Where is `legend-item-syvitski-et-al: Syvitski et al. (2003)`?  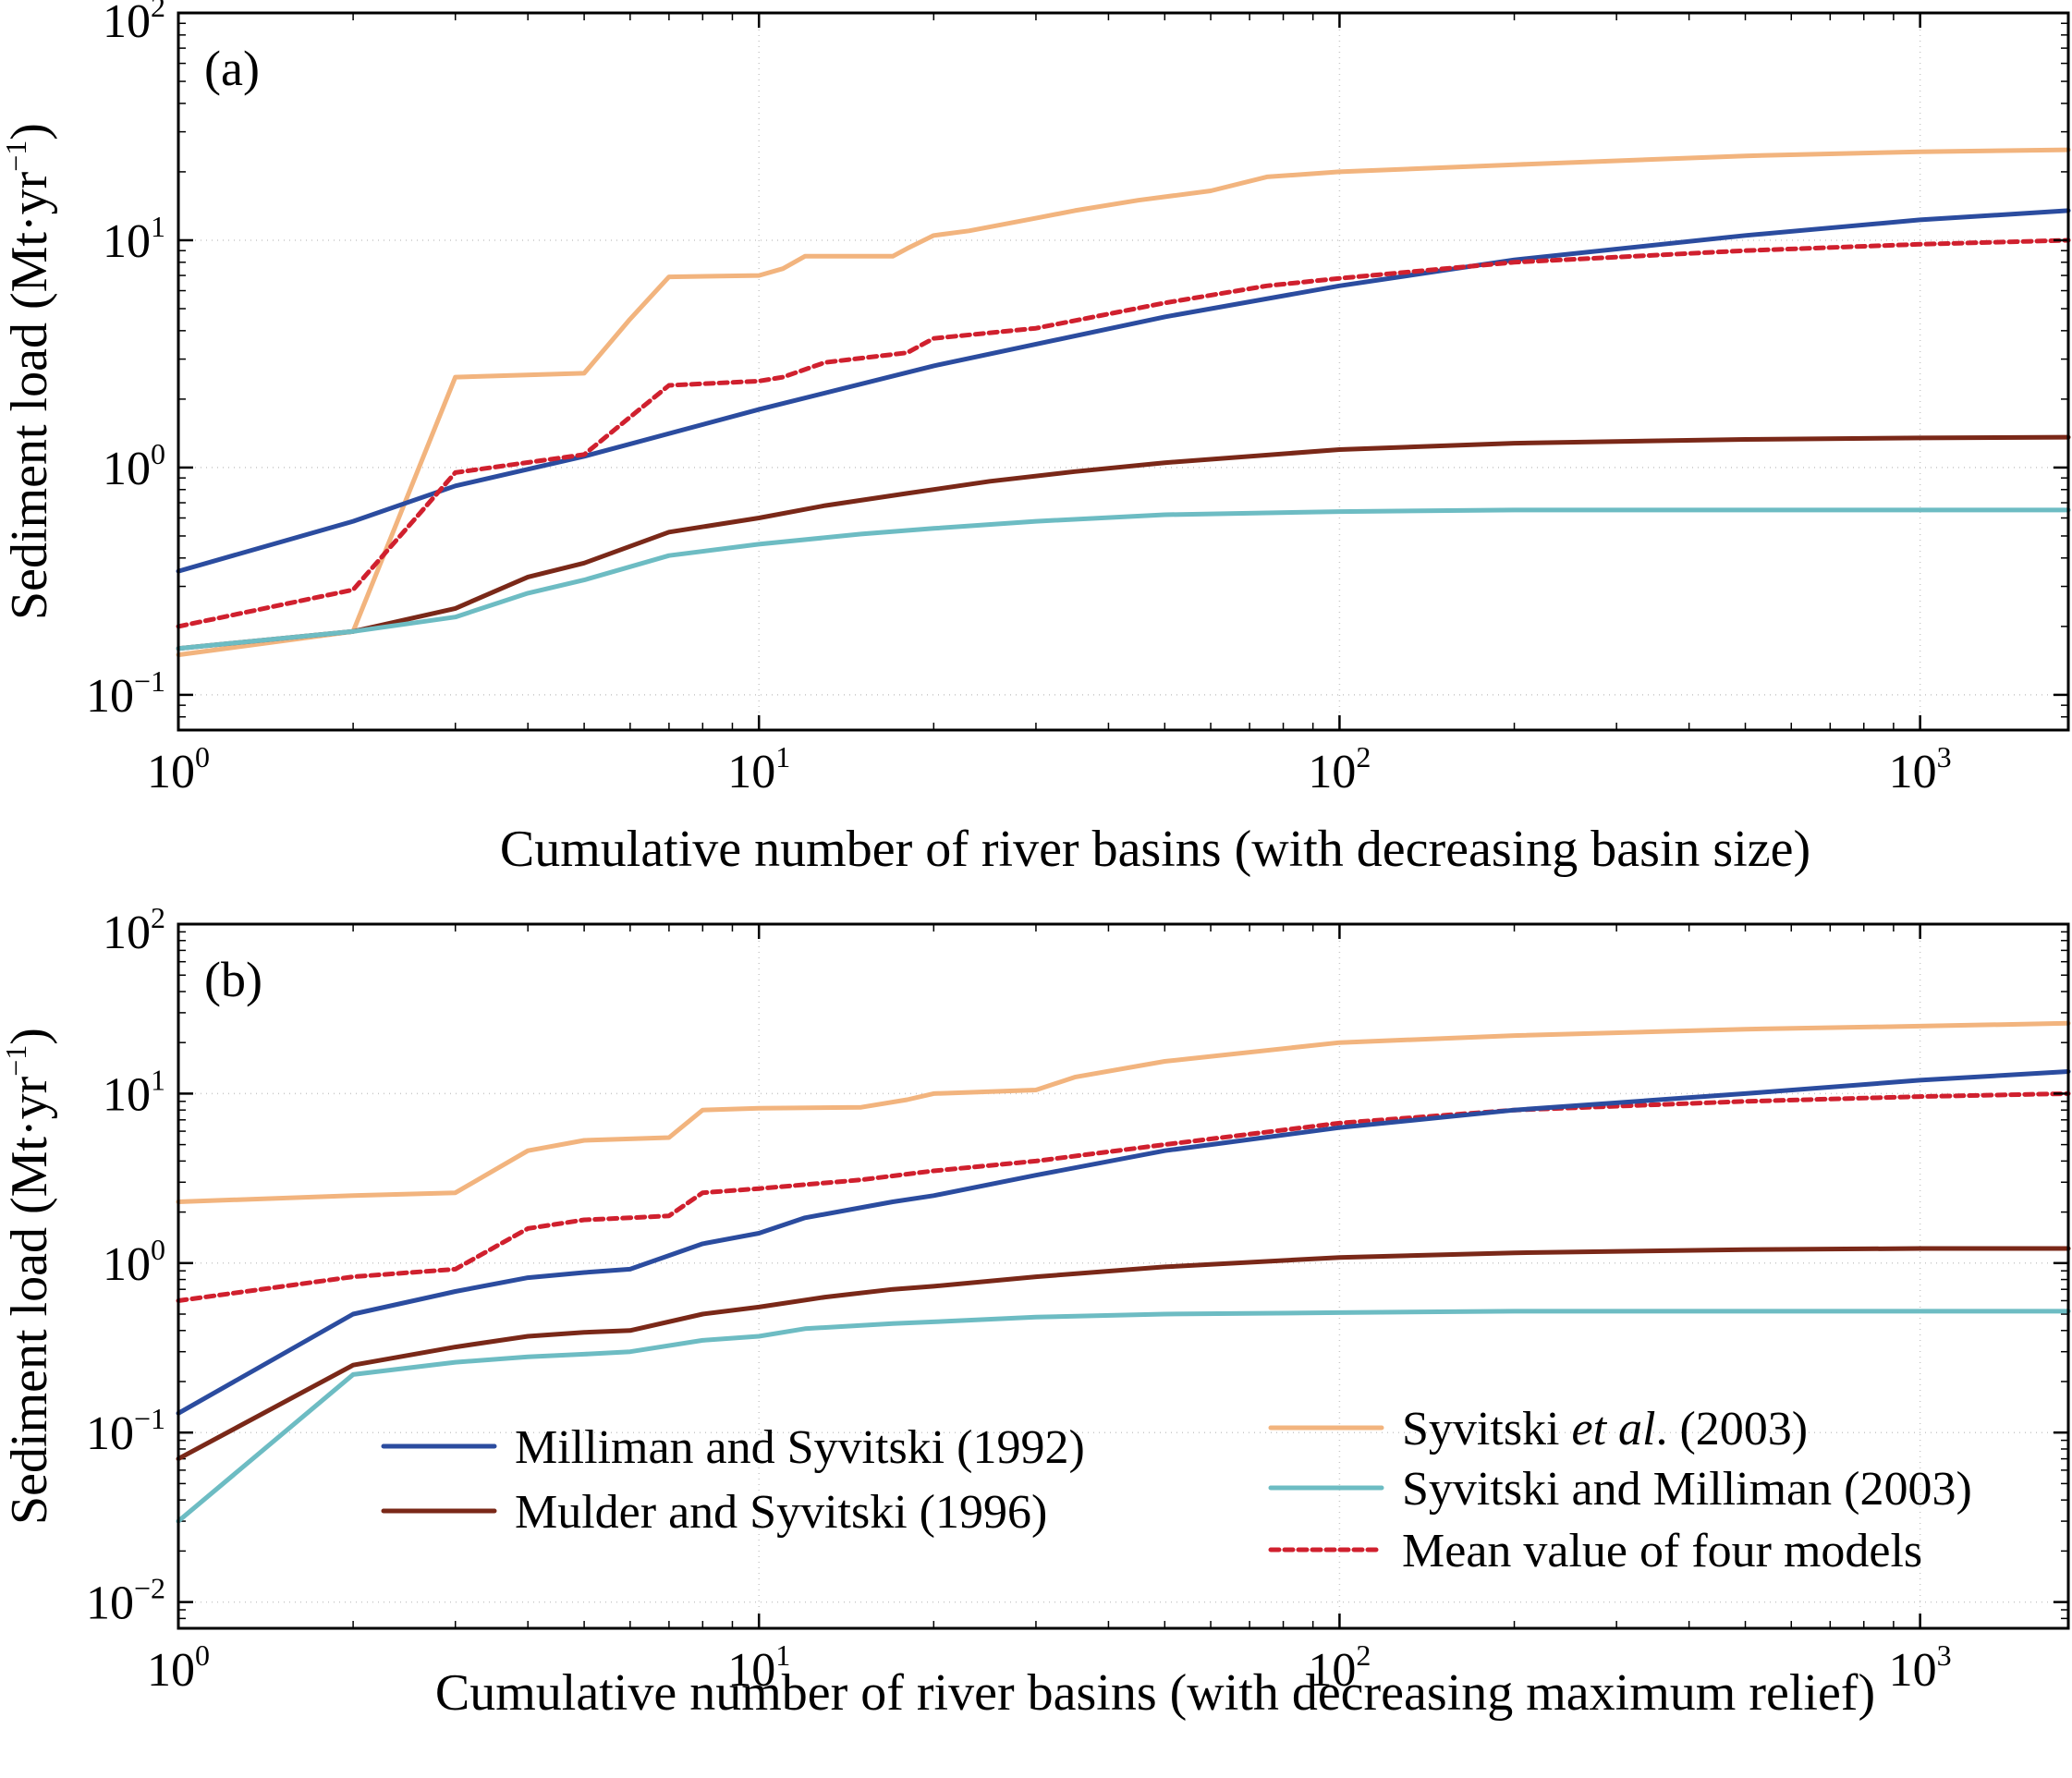 legend-item-syvitski-et-al: Syvitski et al. (2003) is located at coordinates (1538, 1429).